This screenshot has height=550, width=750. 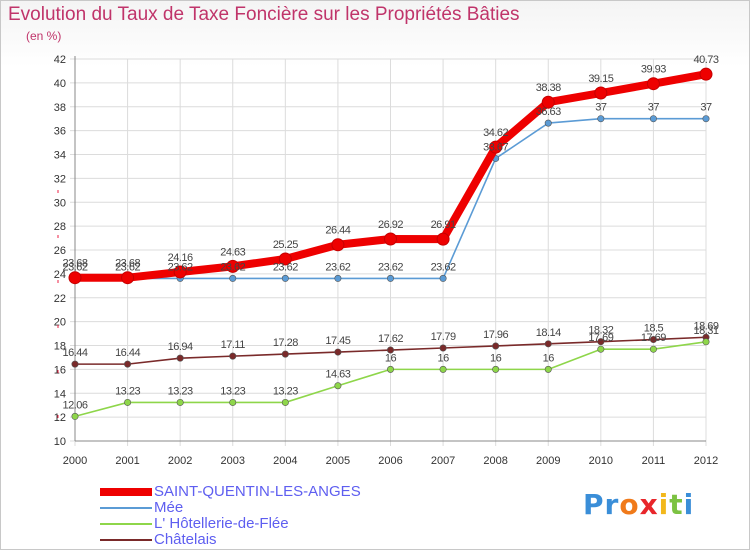 What do you see at coordinates (653, 70) in the screenshot?
I see `data-label: 39.93` at bounding box center [653, 70].